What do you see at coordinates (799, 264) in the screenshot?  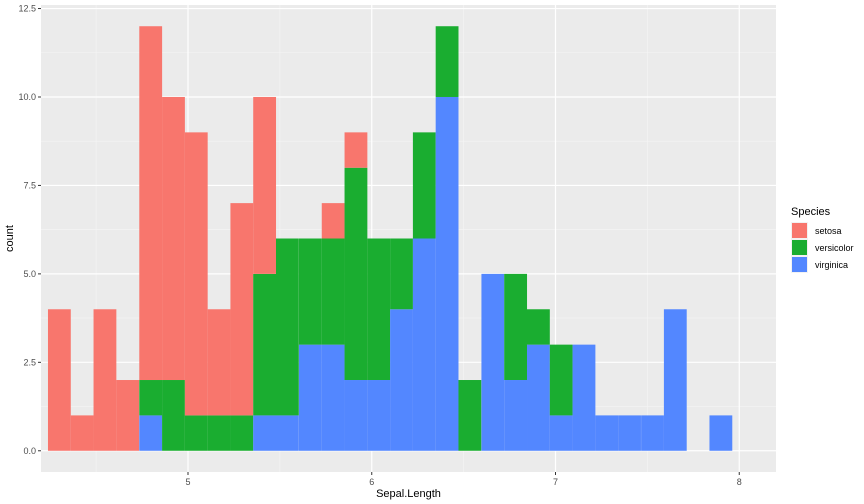 I see `legend-key-virginica` at bounding box center [799, 264].